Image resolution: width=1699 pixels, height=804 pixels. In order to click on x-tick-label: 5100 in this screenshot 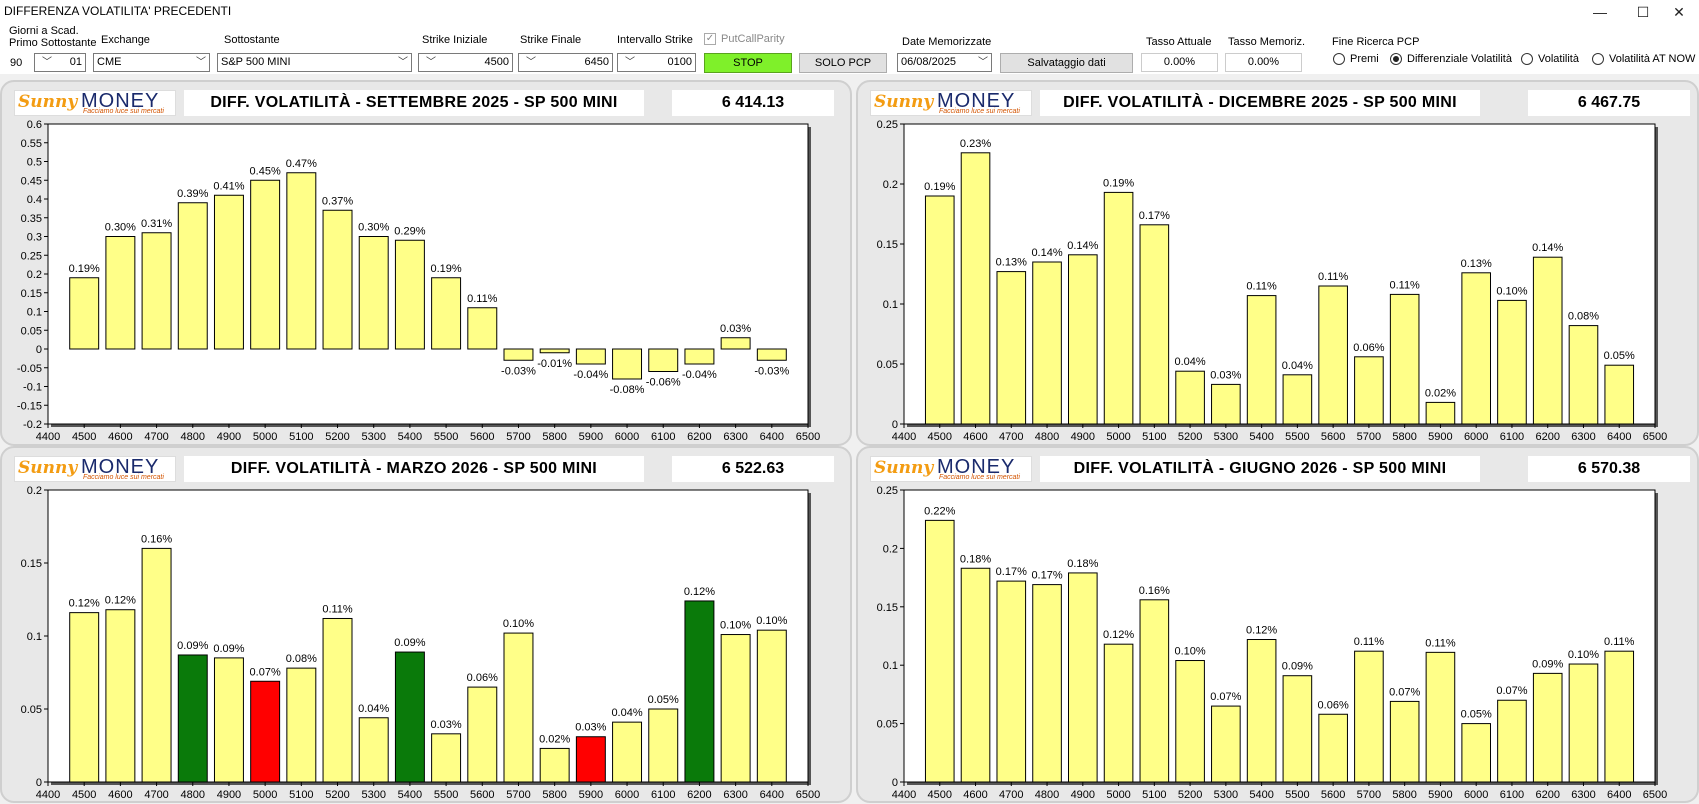, I will do `click(1154, 795)`.